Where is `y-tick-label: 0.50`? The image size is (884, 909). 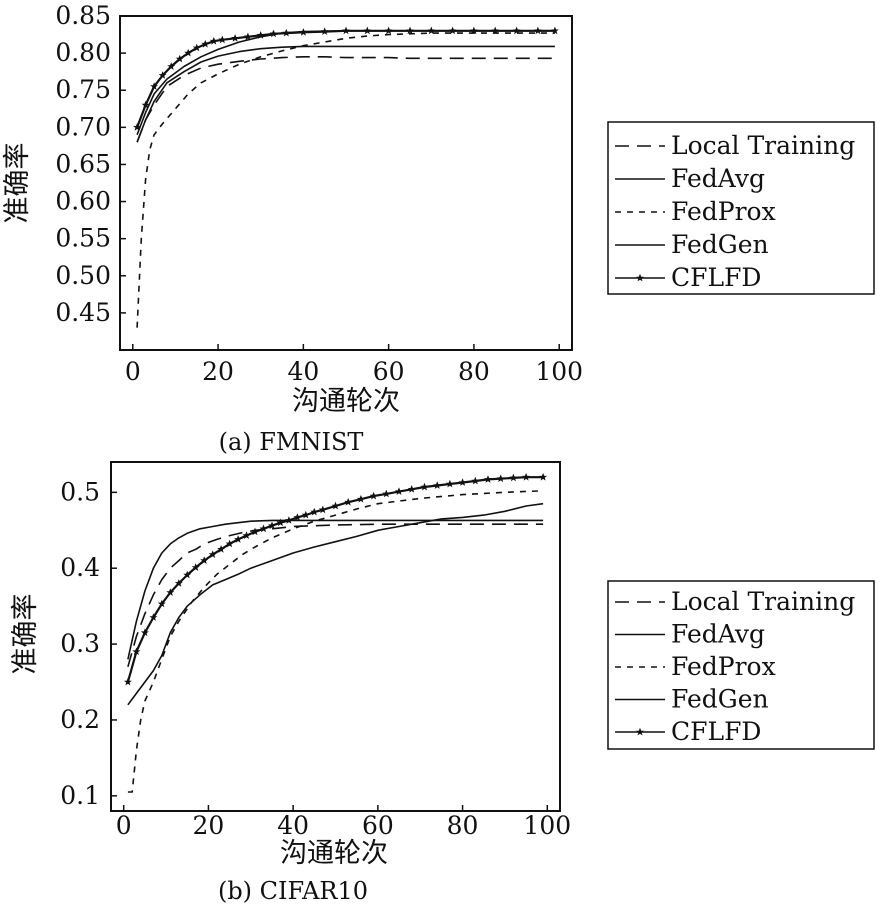 y-tick-label: 0.50 is located at coordinates (83, 275).